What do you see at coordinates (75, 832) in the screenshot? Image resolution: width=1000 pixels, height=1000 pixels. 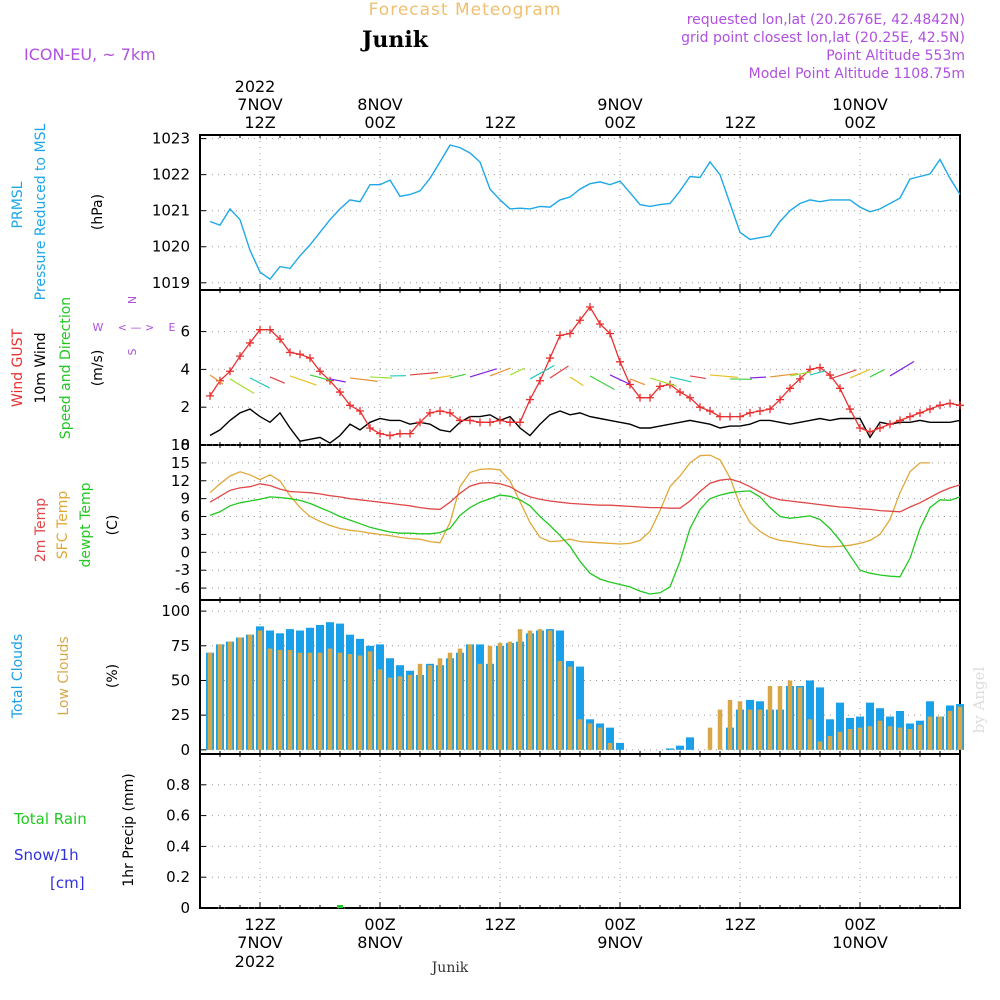 I see `precip-labels: Total Rain Snow/1h [cm] 1hr Precip (mm)` at bounding box center [75, 832].